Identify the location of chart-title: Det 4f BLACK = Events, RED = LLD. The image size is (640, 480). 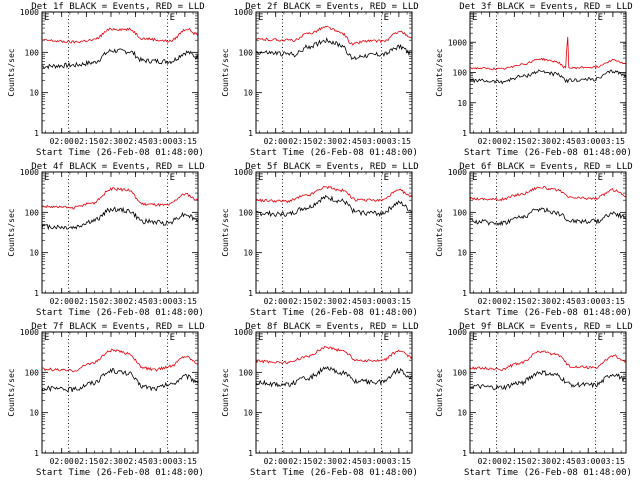
(117, 167).